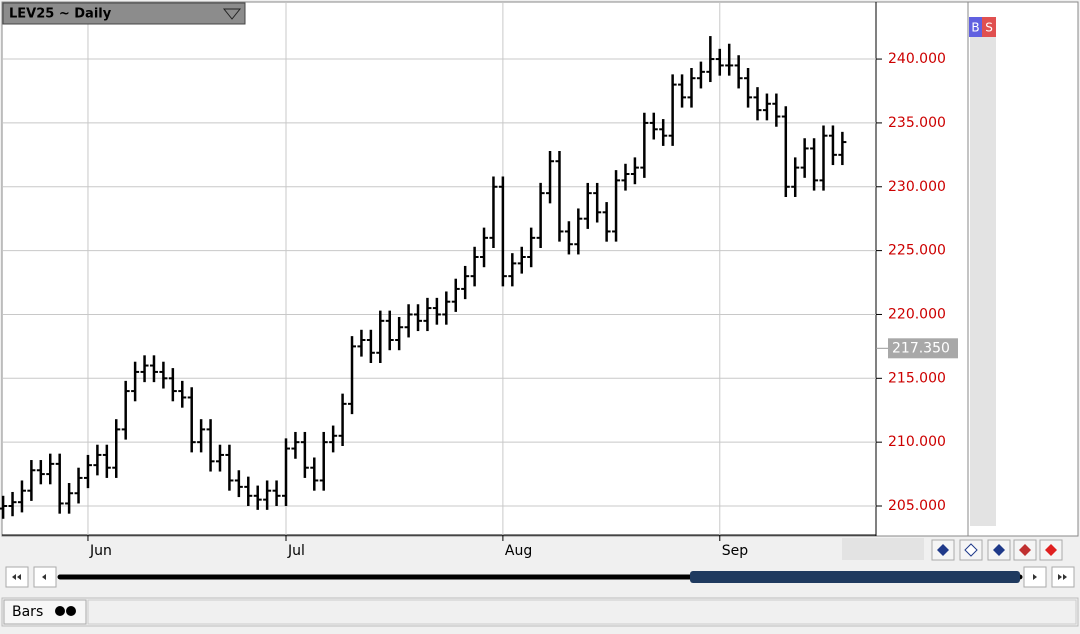  Describe the element at coordinates (917, 314) in the screenshot. I see `y-tick-label: 220.000` at that location.